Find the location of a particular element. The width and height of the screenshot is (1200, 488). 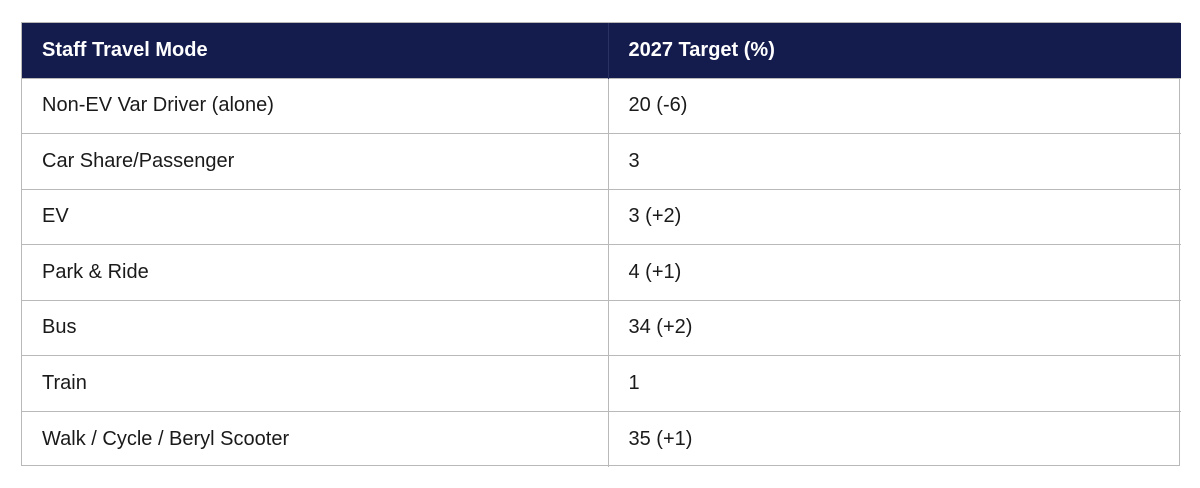

table-row: Train 1 is located at coordinates (601, 383).